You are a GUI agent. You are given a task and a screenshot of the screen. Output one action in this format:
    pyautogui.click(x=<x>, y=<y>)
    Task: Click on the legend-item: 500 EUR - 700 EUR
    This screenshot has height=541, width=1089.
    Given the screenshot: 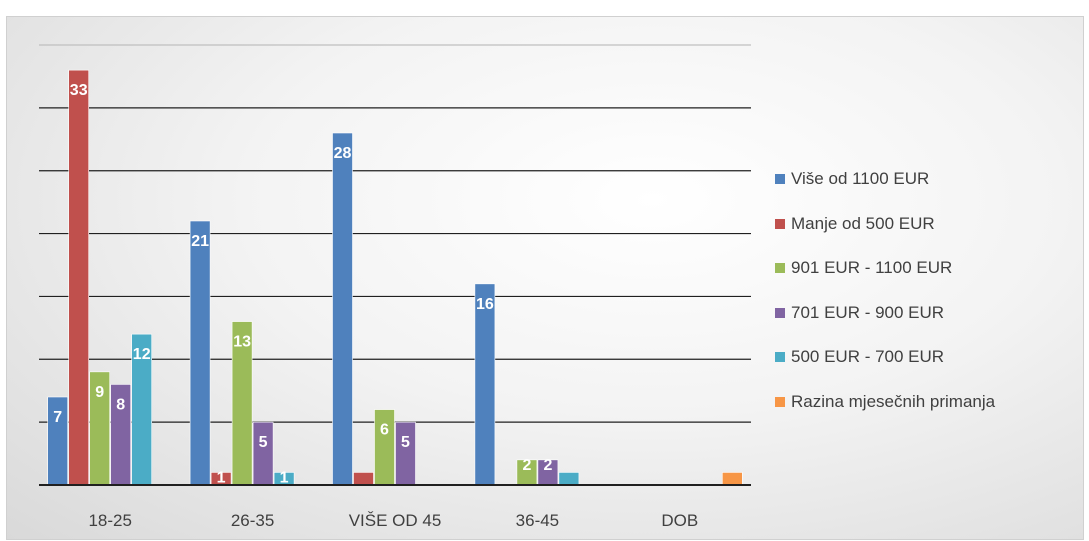 What is the action you would take?
    pyautogui.click(x=932, y=357)
    